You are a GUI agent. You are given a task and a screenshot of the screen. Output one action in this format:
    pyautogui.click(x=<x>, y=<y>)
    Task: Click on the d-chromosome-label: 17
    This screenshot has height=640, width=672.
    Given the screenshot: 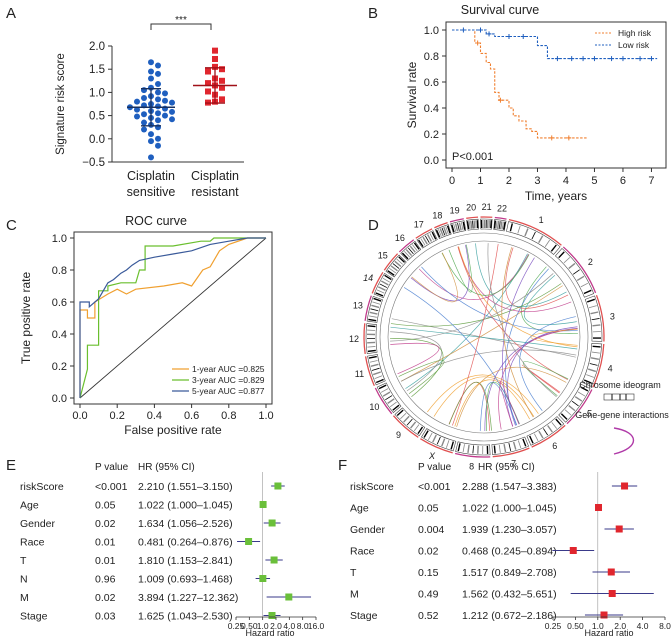 What is the action you would take?
    pyautogui.click(x=419, y=225)
    